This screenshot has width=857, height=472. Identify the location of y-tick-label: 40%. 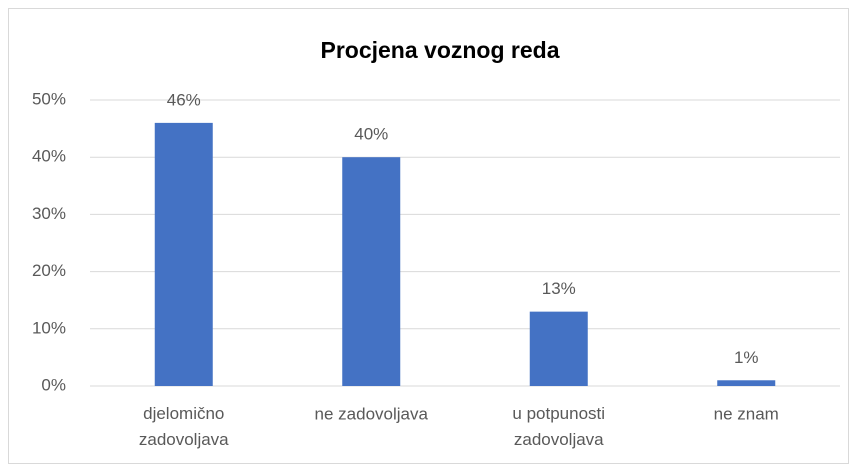
(49, 156).